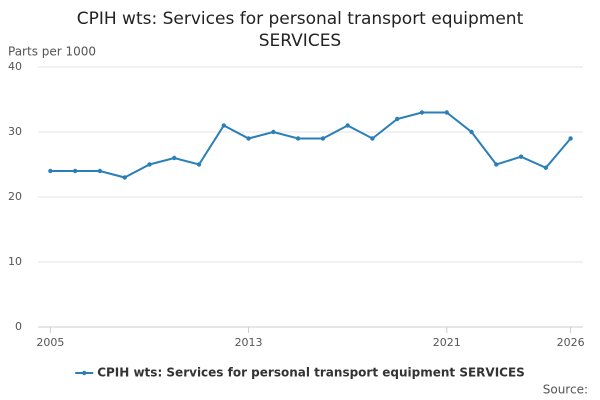  What do you see at coordinates (447, 342) in the screenshot?
I see `x-tick-label: 2021` at bounding box center [447, 342].